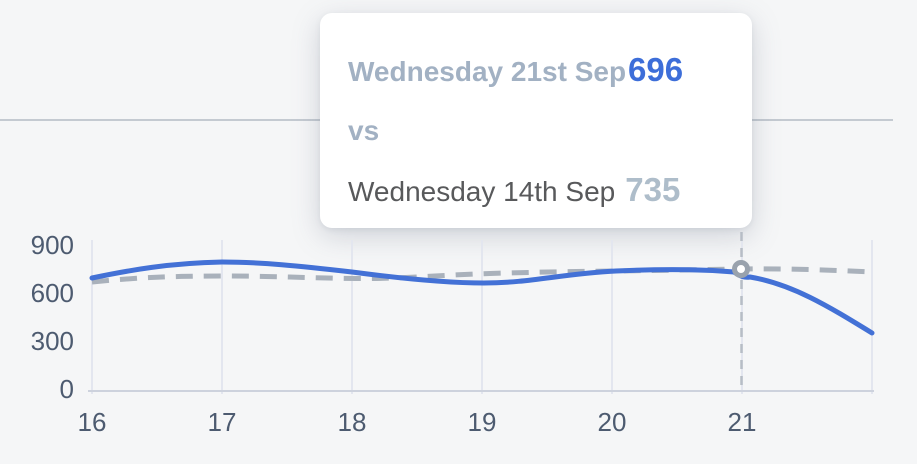  I want to click on y-axis-tick-label: 300, so click(52, 341).